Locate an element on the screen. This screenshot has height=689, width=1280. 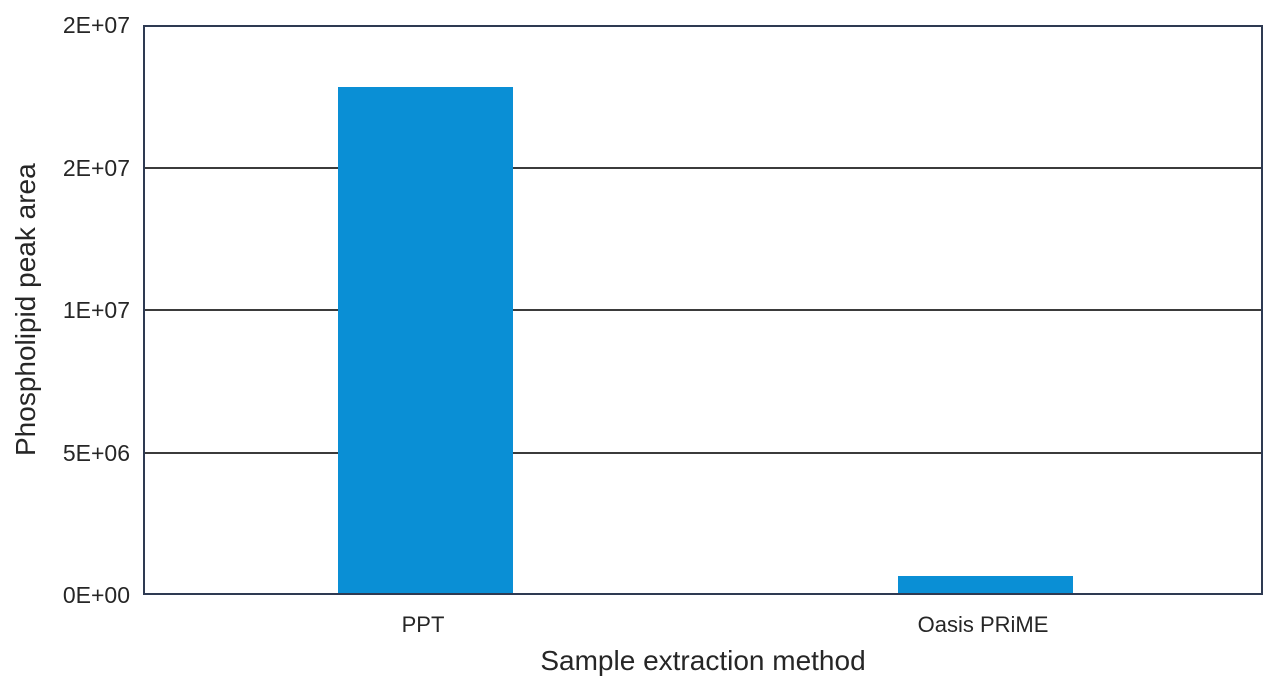
bar-ppt is located at coordinates (425, 340).